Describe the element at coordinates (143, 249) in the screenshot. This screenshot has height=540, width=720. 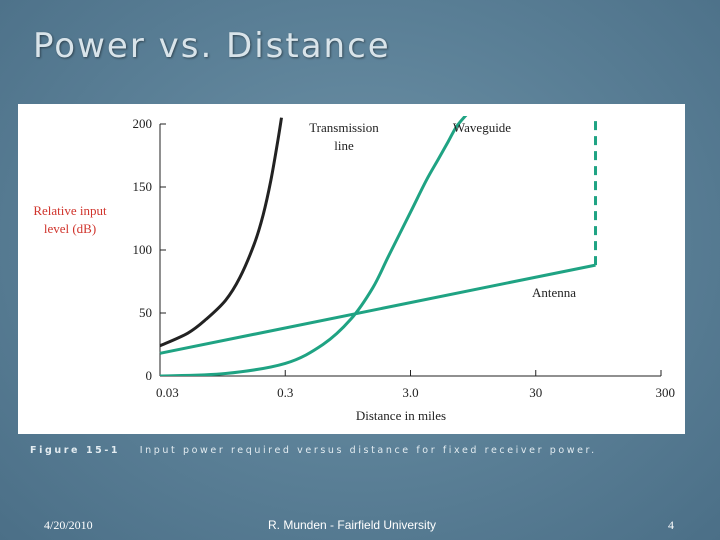
I see `y-tick-label: 100` at that location.